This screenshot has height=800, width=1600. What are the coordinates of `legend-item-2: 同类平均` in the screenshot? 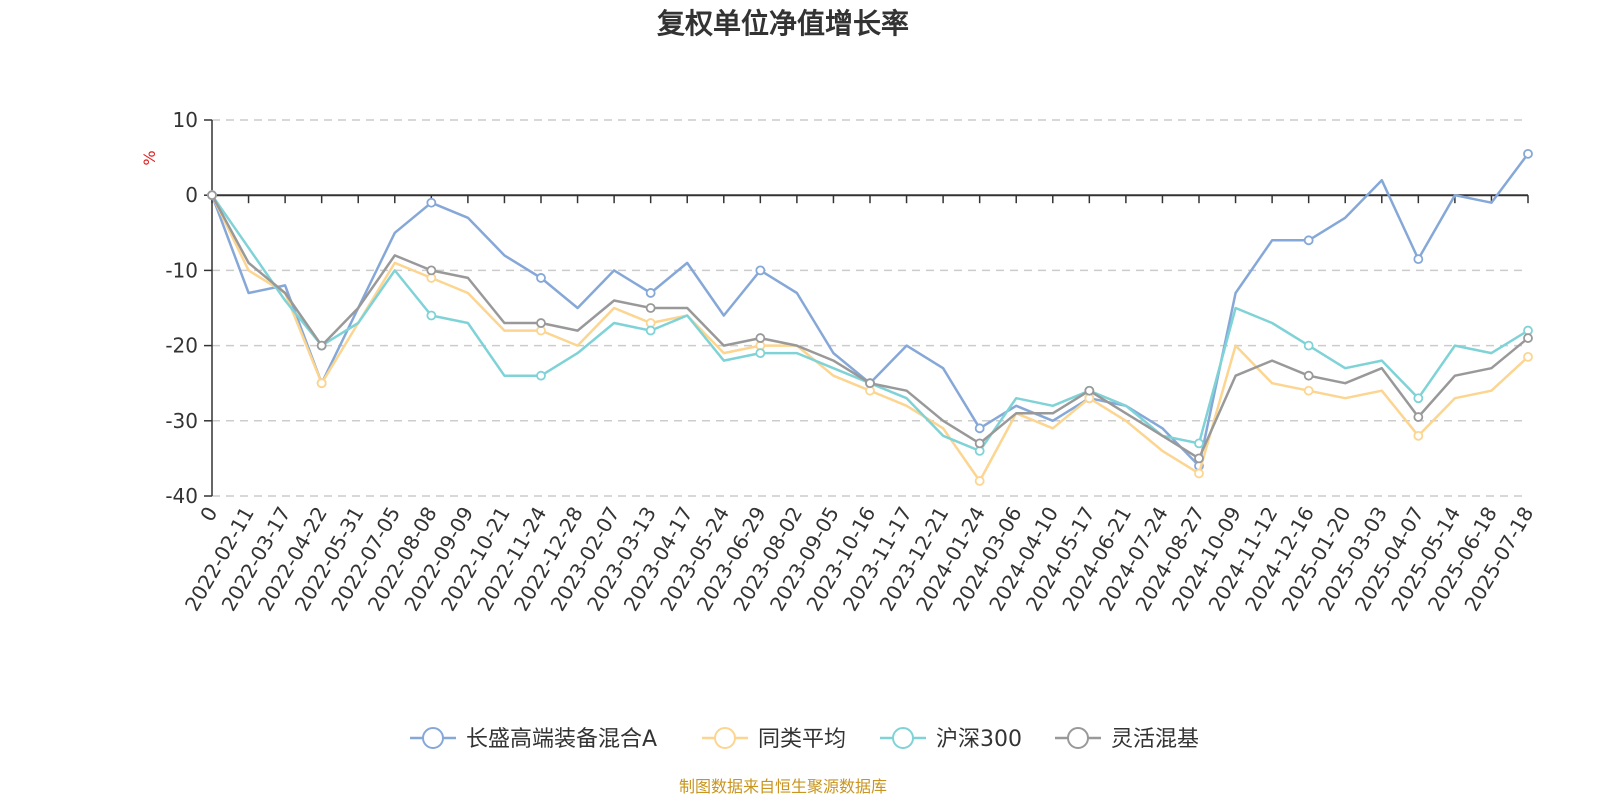 It's located at (774, 739).